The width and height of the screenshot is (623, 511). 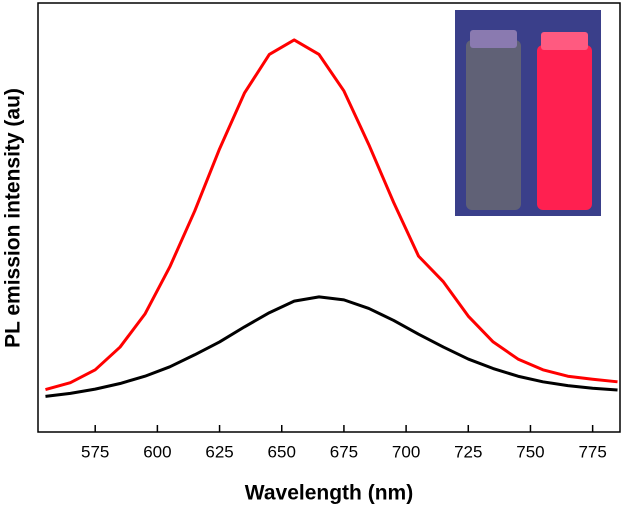 I want to click on x-tick-label: 750, so click(x=530, y=451).